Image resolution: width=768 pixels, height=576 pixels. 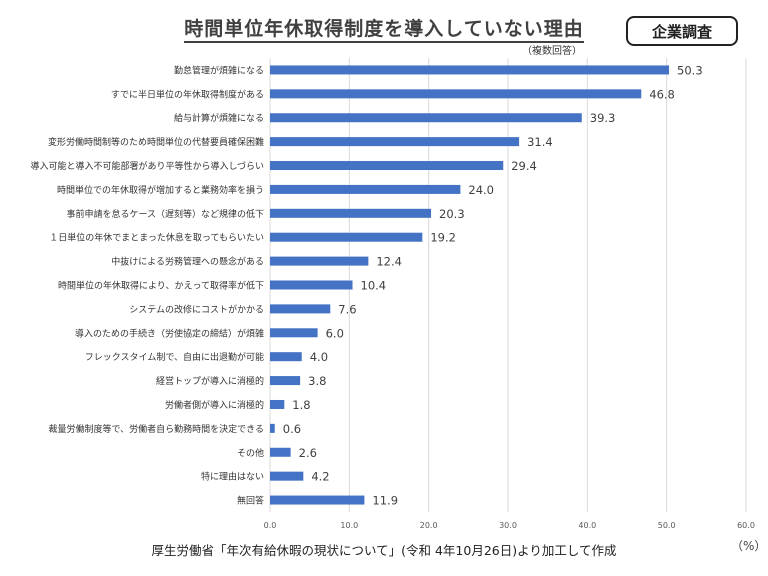 What do you see at coordinates (232, 477) in the screenshot?
I see `category-label: 特に理由はない` at bounding box center [232, 477].